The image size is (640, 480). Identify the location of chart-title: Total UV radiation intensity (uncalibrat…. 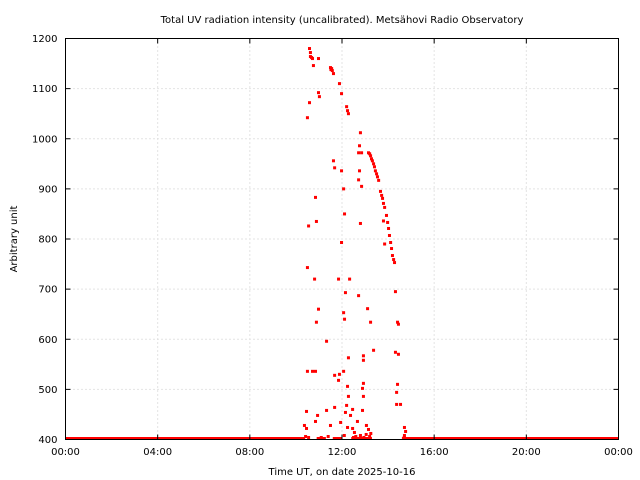
(342, 20).